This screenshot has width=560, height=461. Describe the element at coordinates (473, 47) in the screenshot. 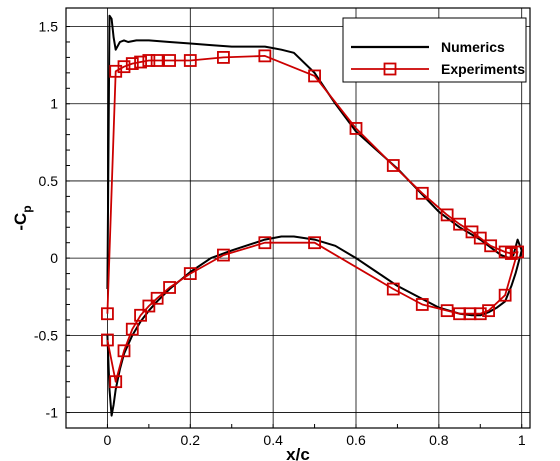

I see `legend-label-numerics: Numerics` at that location.